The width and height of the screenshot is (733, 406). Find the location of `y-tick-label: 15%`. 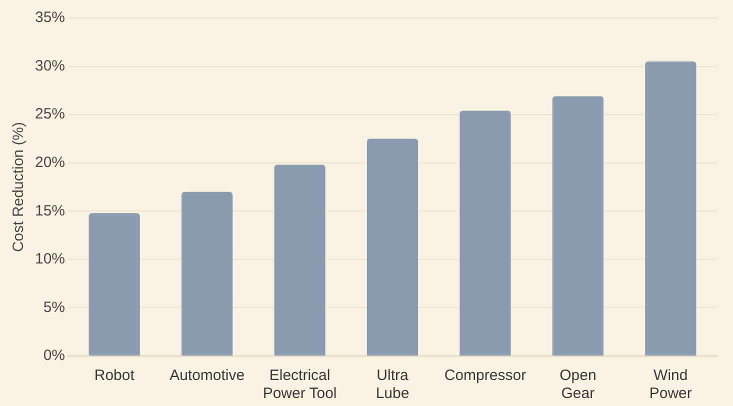

y-tick-label: 15% is located at coordinates (50, 211).